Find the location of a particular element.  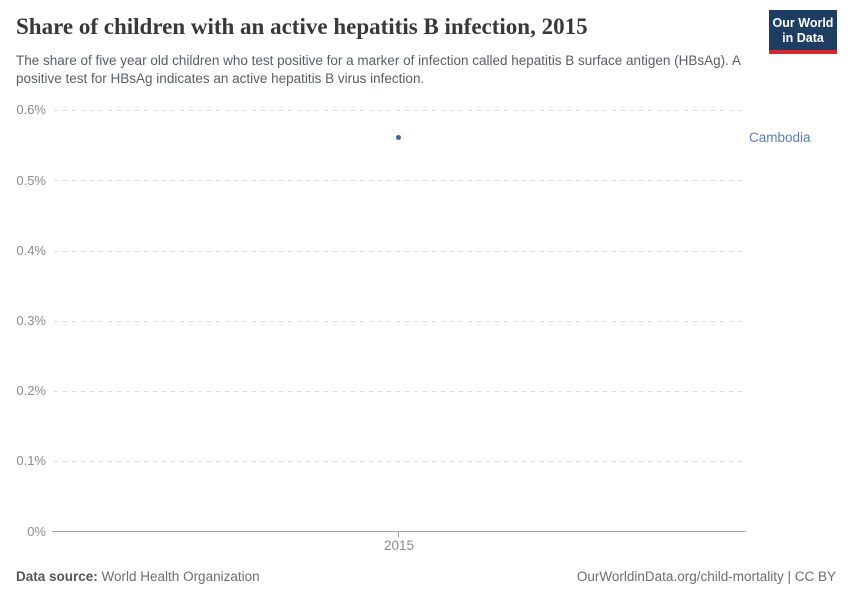

gridline-0.1 is located at coordinates (399, 461).